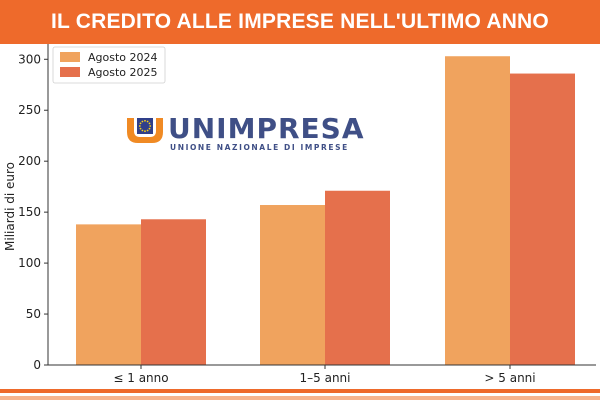 The width and height of the screenshot is (600, 400). I want to click on x-tick-label: ≤ 1 anno, so click(140, 378).